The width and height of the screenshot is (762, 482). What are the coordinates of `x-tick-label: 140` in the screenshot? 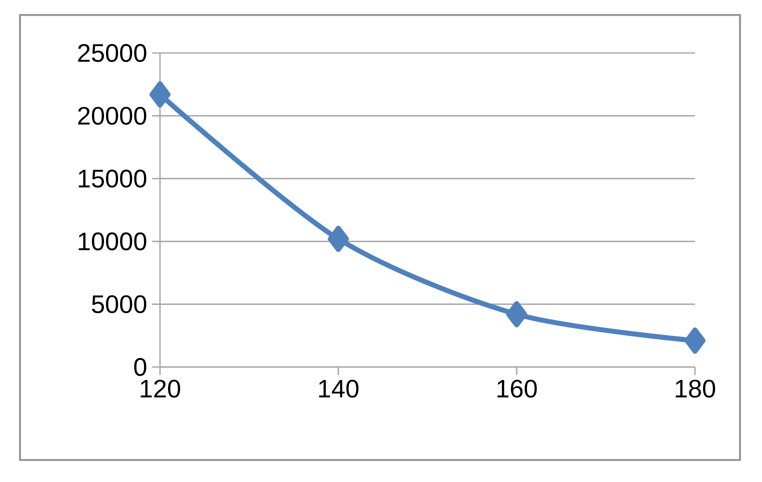 It's located at (338, 389).